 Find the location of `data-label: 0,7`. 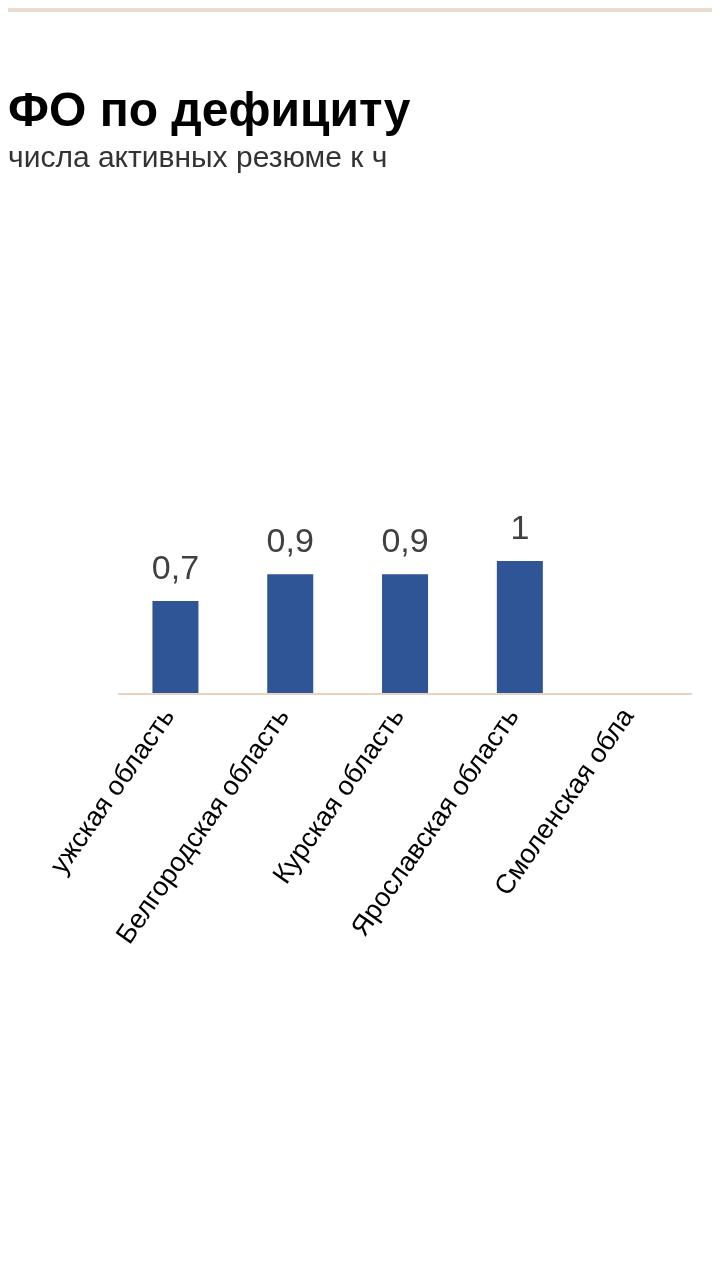

data-label: 0,7 is located at coordinates (175, 566).